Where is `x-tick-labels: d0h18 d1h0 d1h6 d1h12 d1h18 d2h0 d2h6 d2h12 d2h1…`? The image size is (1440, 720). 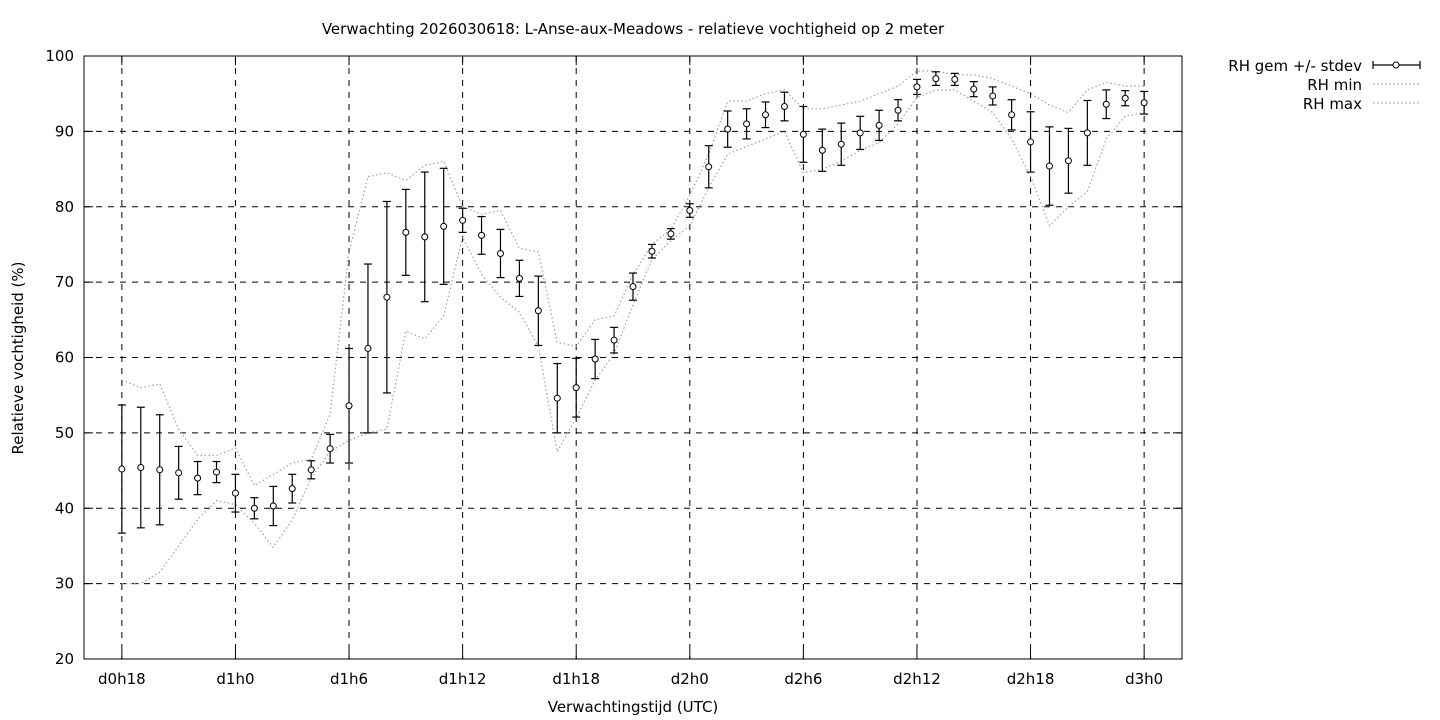
x-tick-labels: d0h18 d1h0 d1h6 d1h12 d1h18 d2h0 d2h6 d2h12 d2h1… is located at coordinates (630, 679).